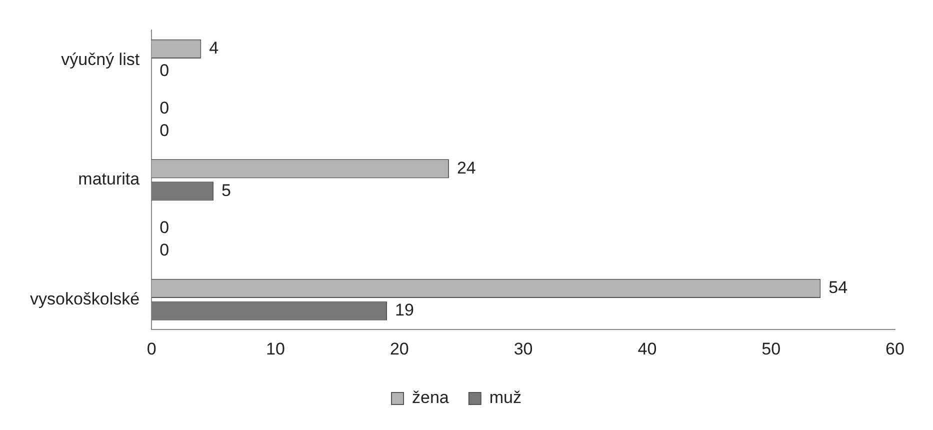  Describe the element at coordinates (647, 348) in the screenshot. I see `x-tick-label: 40` at that location.